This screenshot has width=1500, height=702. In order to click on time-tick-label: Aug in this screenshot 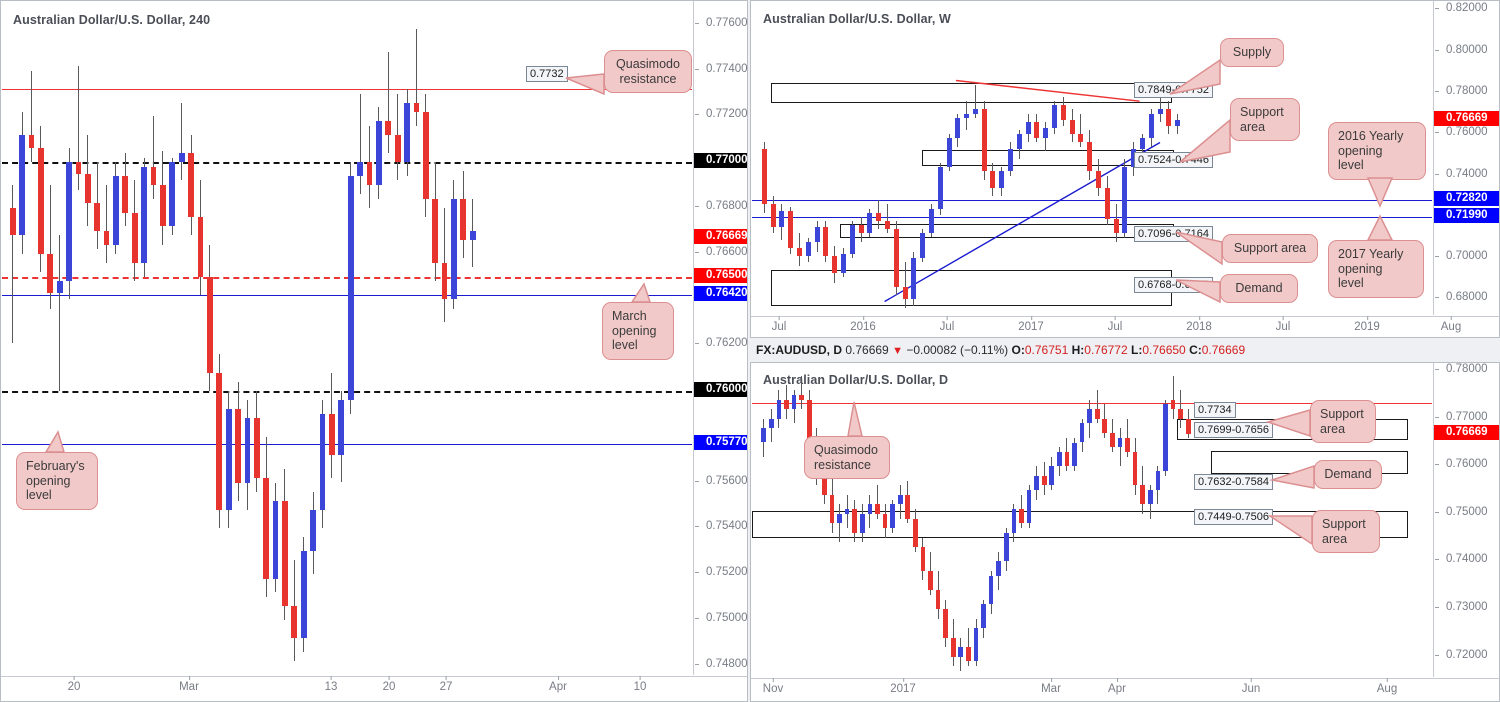, I will do `click(1451, 327)`.